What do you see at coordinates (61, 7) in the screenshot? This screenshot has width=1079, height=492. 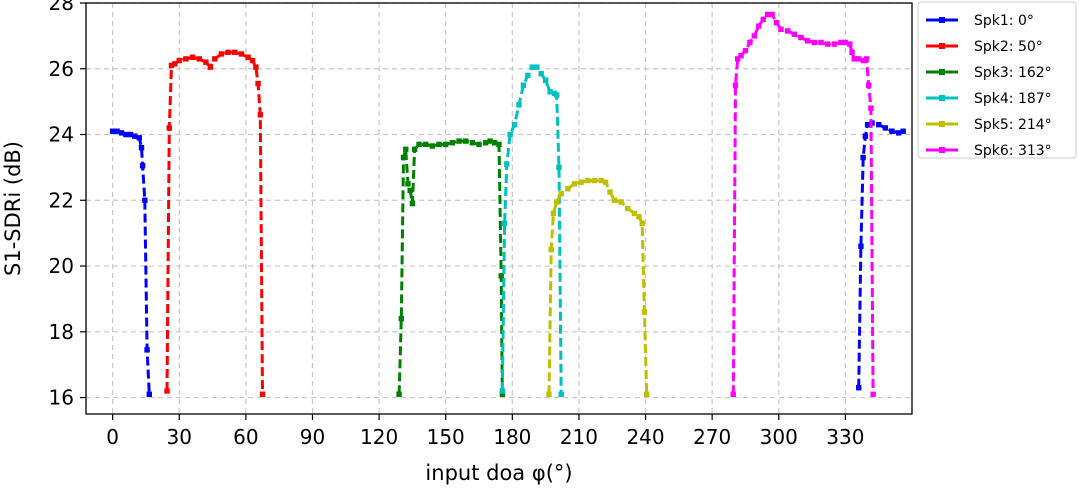 I see `y-tick-label: 28` at bounding box center [61, 7].